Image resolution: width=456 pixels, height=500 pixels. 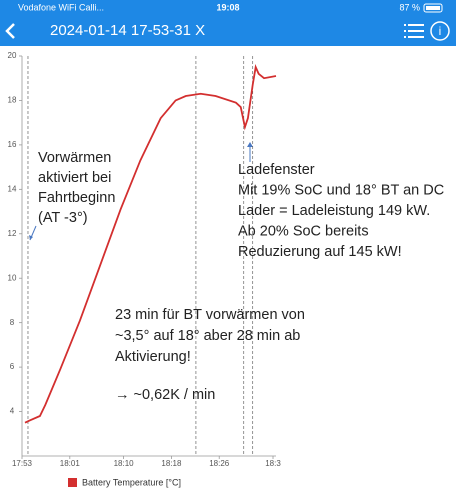 I want to click on annotation-line: Lader = Ladeleistung 149 kW., so click(x=334, y=211).